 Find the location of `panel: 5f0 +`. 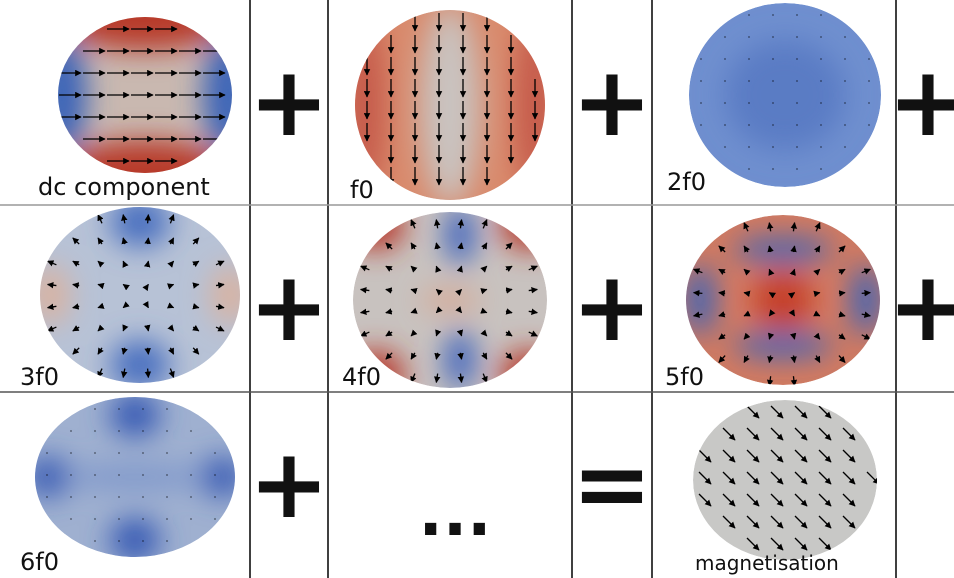

panel: 5f0 + is located at coordinates (809, 303).